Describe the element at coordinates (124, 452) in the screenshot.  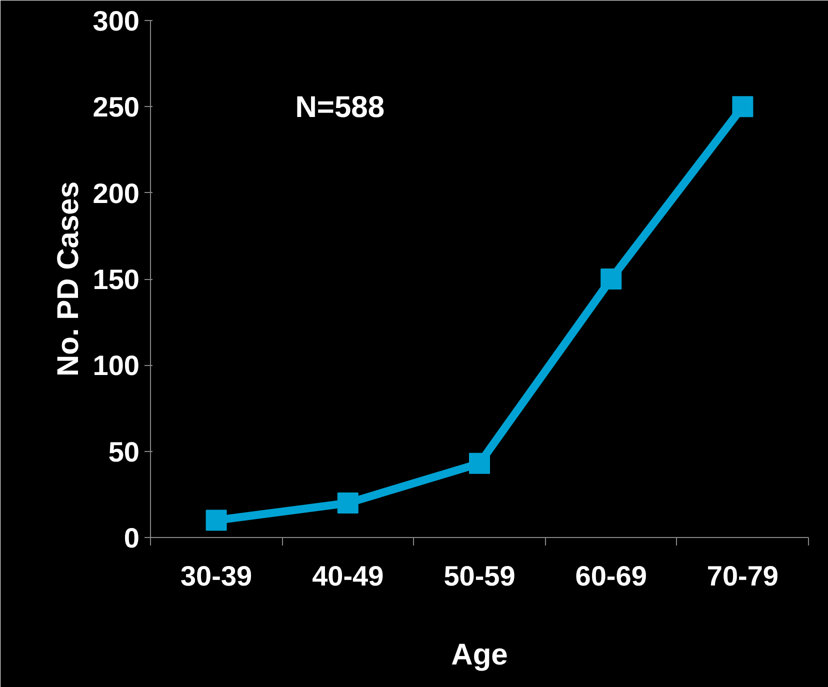
I see `y-tick-label: 50` at that location.